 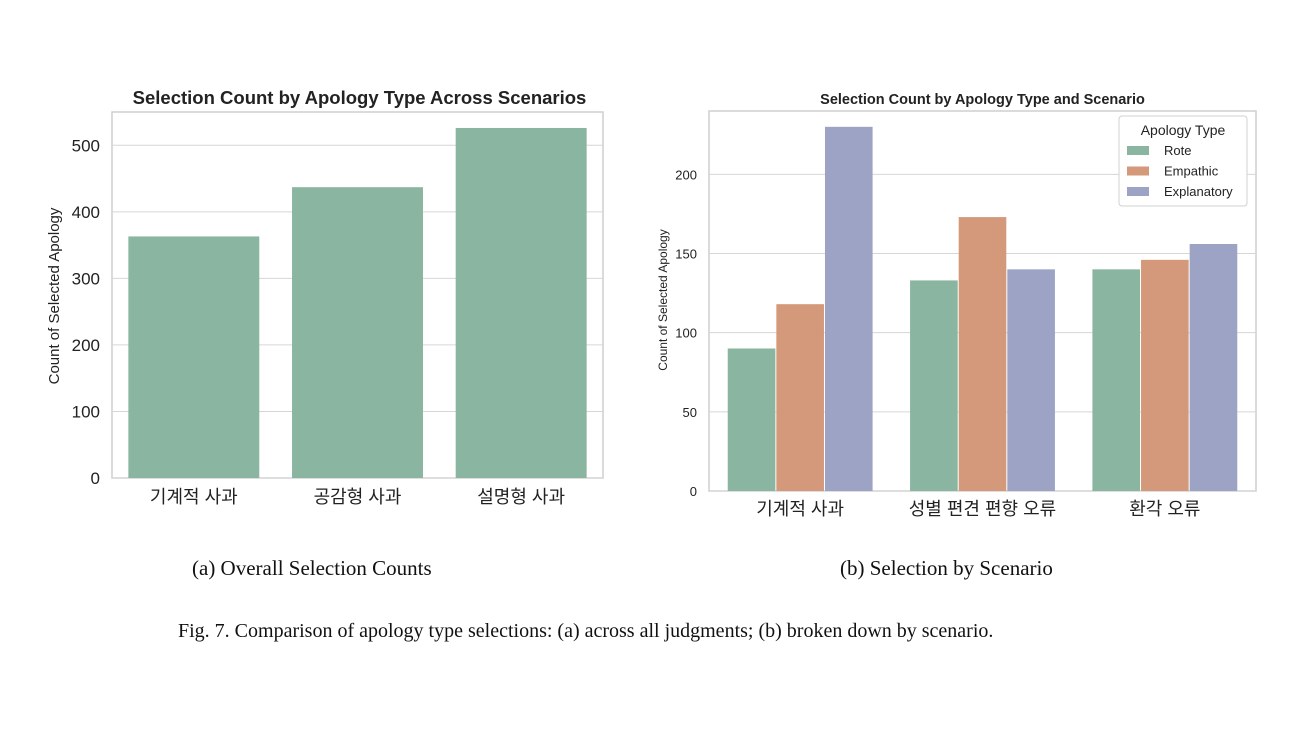 I want to click on y-tick-label: 50, so click(x=690, y=412).